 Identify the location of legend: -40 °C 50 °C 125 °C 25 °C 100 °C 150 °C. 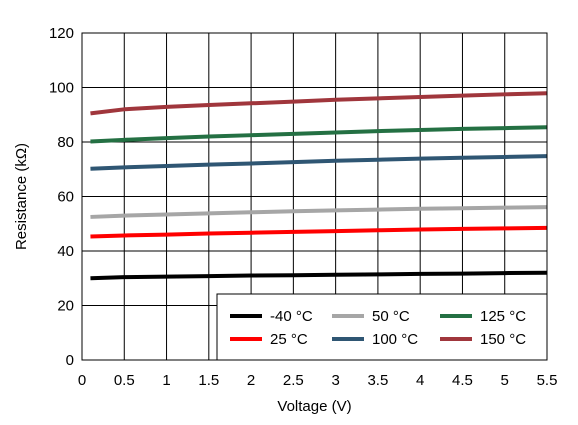
(382, 327).